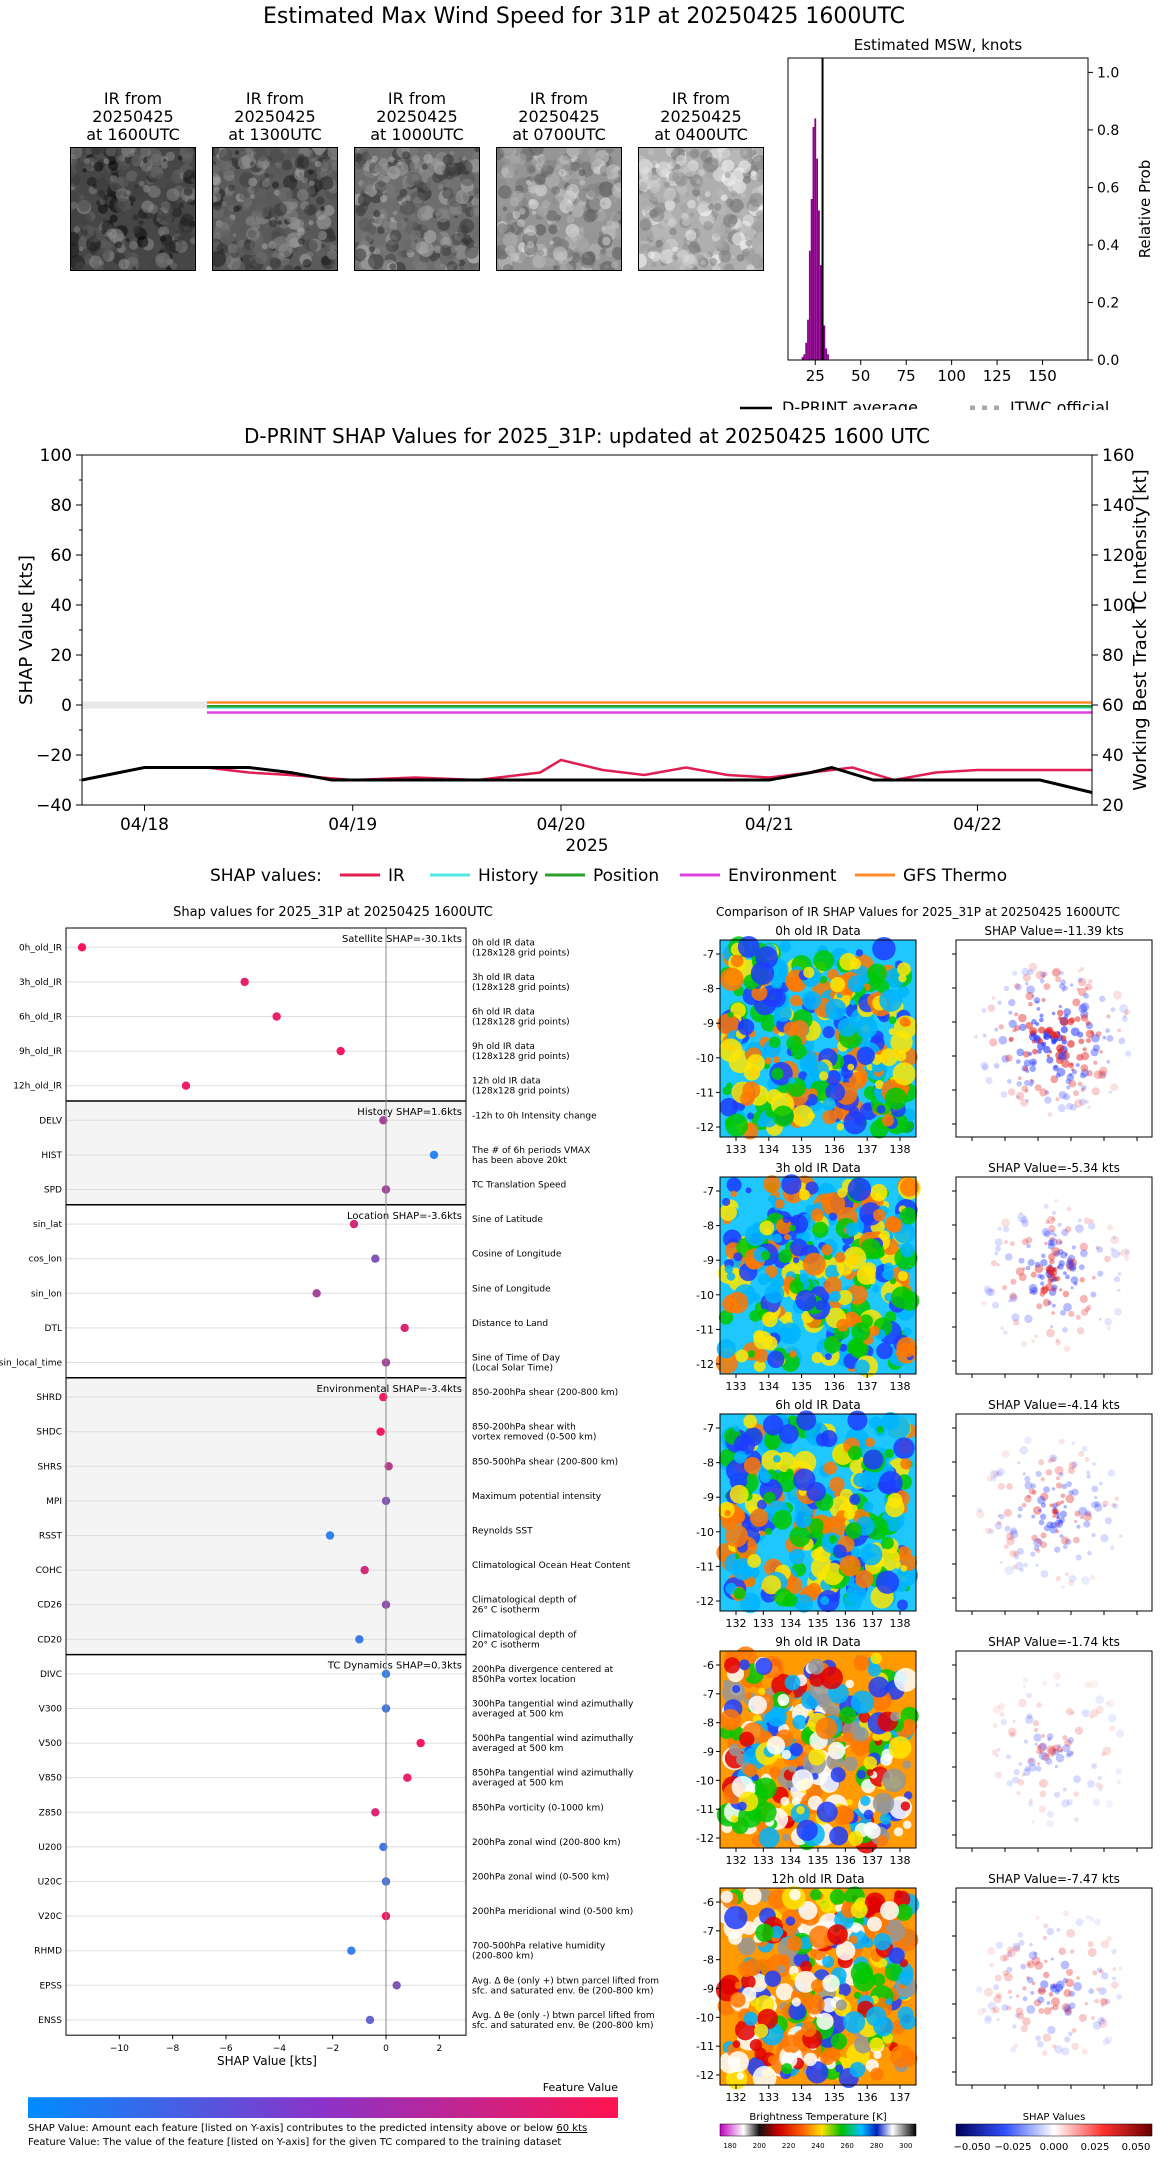 This screenshot has width=1168, height=2158. What do you see at coordinates (552, 1912) in the screenshot?
I see `feature-description: 200hPa meridional wind (0-500 km)` at bounding box center [552, 1912].